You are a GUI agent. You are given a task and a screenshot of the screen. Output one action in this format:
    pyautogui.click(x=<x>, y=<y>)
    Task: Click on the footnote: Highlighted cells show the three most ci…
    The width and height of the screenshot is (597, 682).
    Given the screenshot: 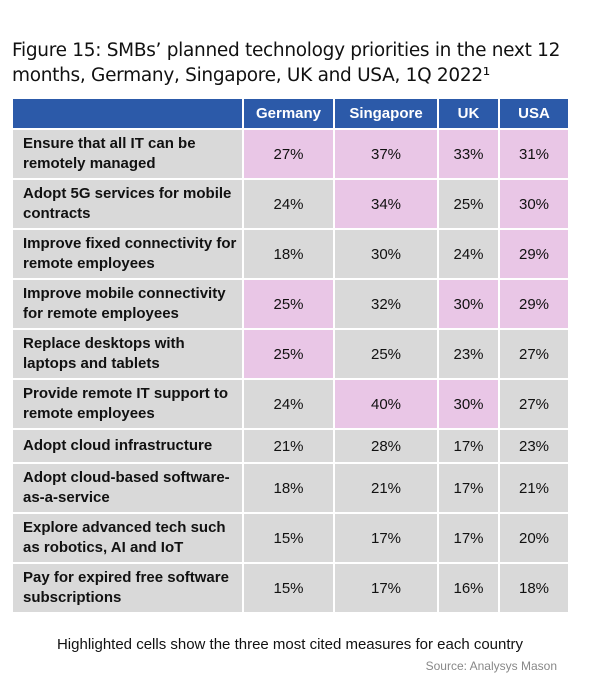 What is the action you would take?
    pyautogui.click(x=290, y=644)
    